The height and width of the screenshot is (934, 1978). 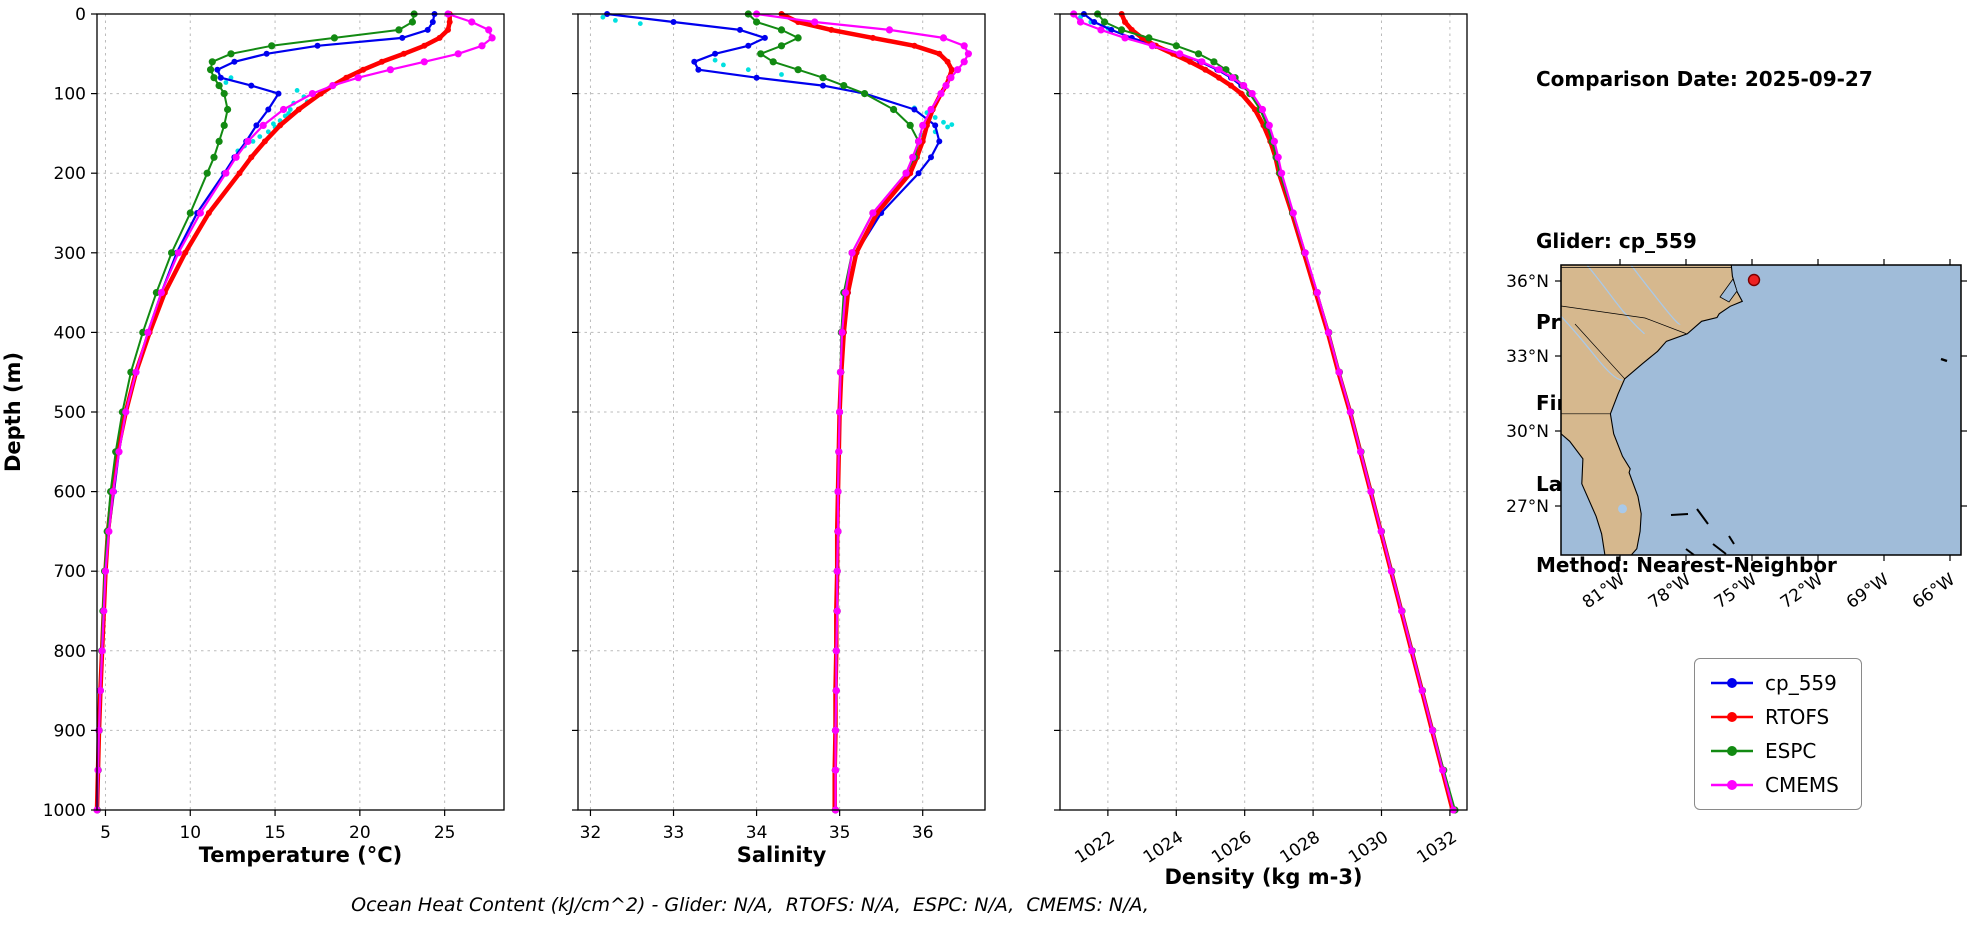 I want to click on legend-label: RTOFS, so click(x=1797, y=717).